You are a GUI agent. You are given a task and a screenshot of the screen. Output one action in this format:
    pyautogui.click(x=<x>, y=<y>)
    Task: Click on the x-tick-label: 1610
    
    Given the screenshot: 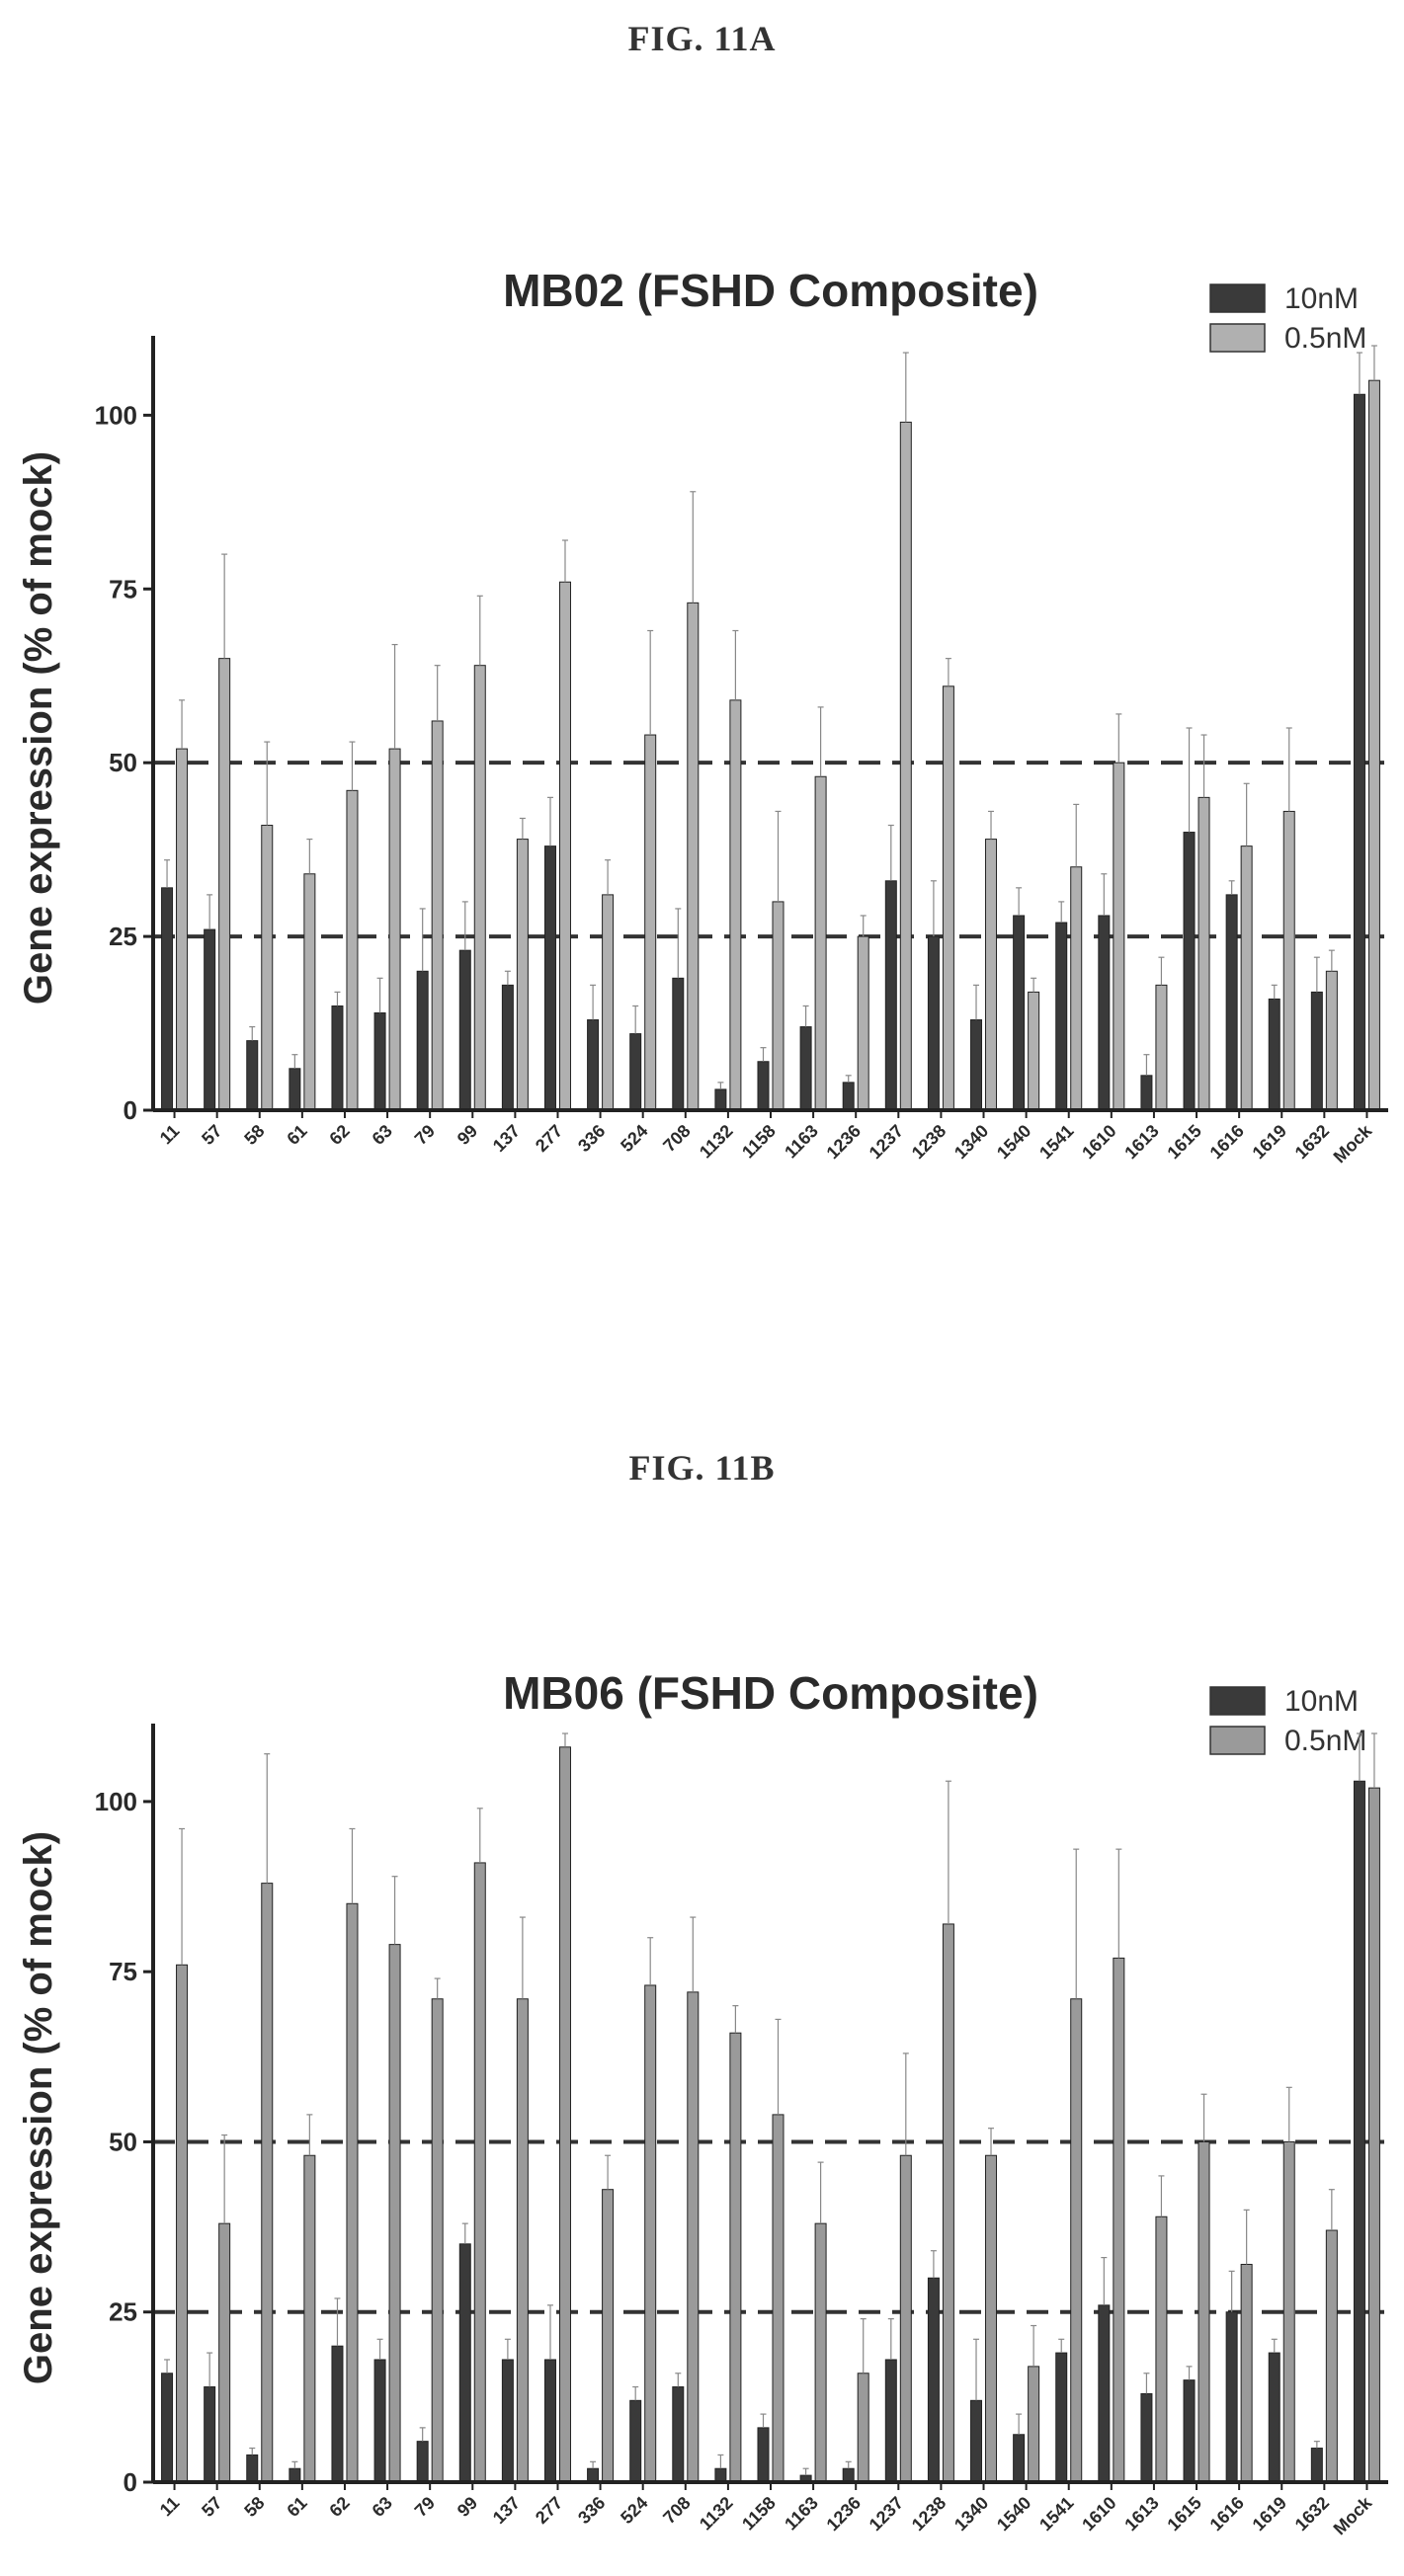 What is the action you would take?
    pyautogui.click(x=1099, y=2514)
    